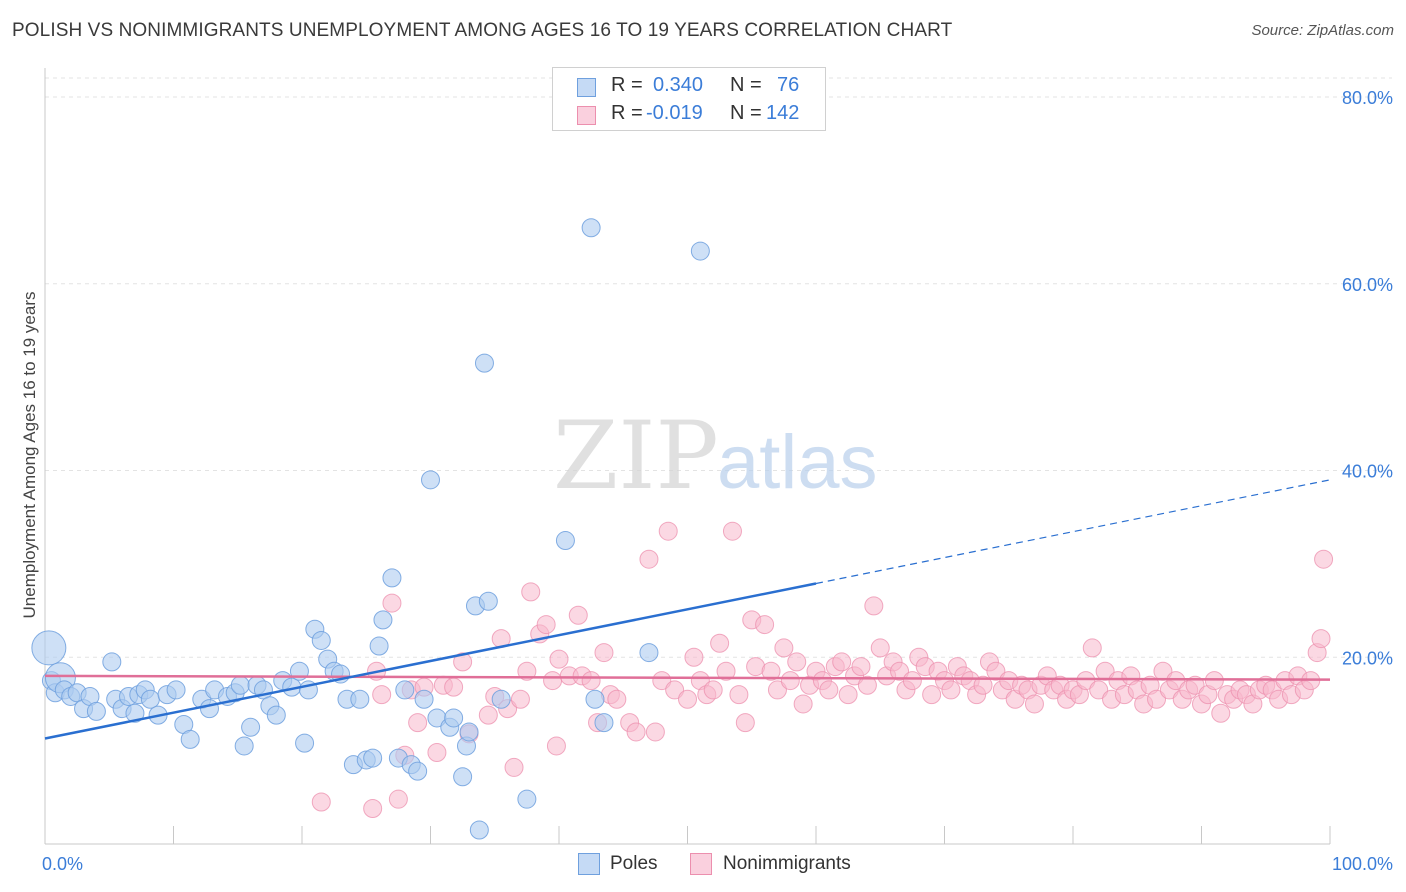  Describe the element at coordinates (29, 455) in the screenshot. I see `y-axis-label: Unemployment Among Ages 16 to 19 years` at that location.